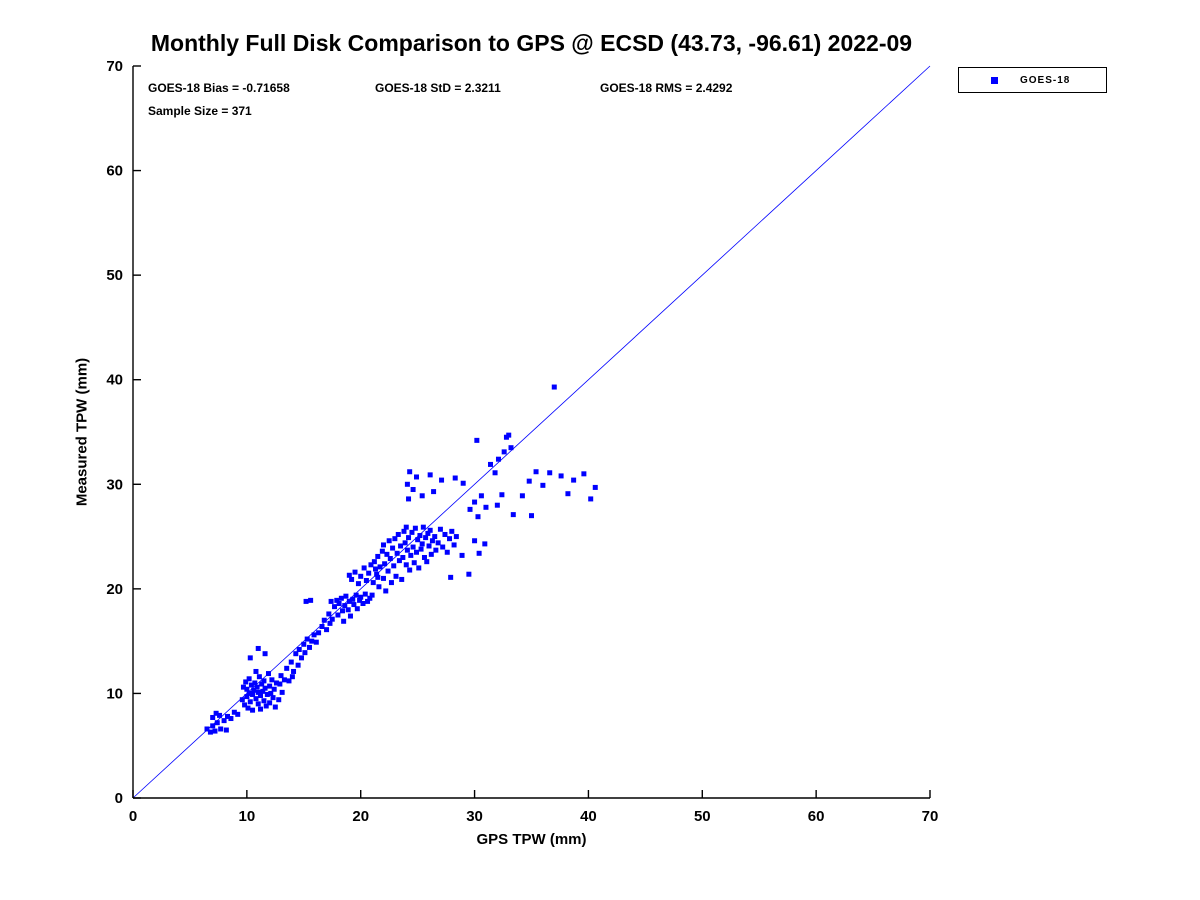  Describe the element at coordinates (816, 816) in the screenshot. I see `x-tick-label: 60` at that location.